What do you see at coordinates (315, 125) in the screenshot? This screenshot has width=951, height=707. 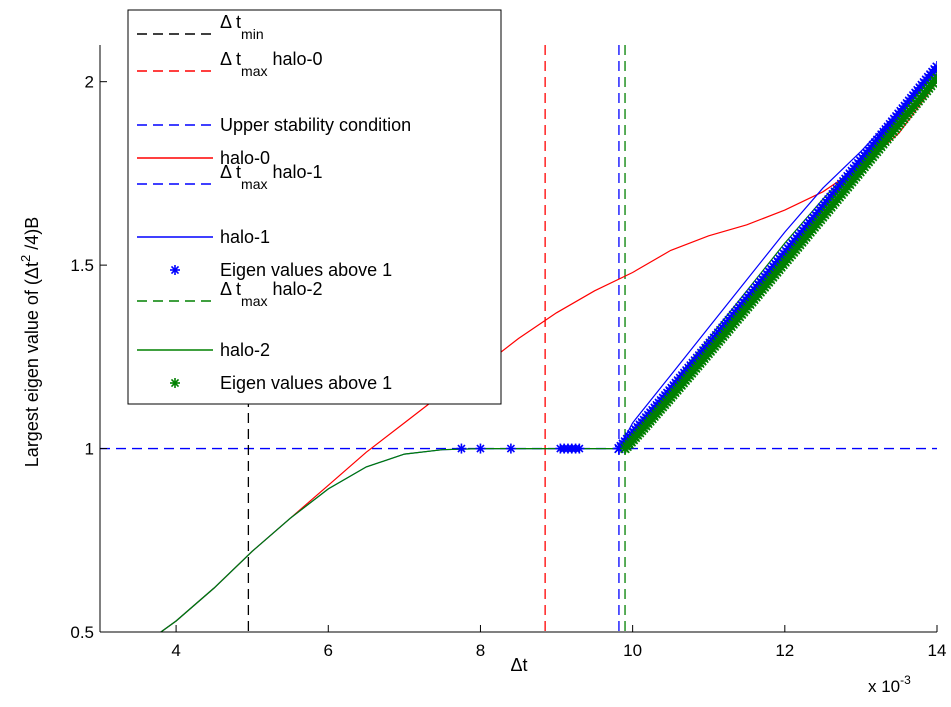 I see `legend-label: Upper stability condition` at bounding box center [315, 125].